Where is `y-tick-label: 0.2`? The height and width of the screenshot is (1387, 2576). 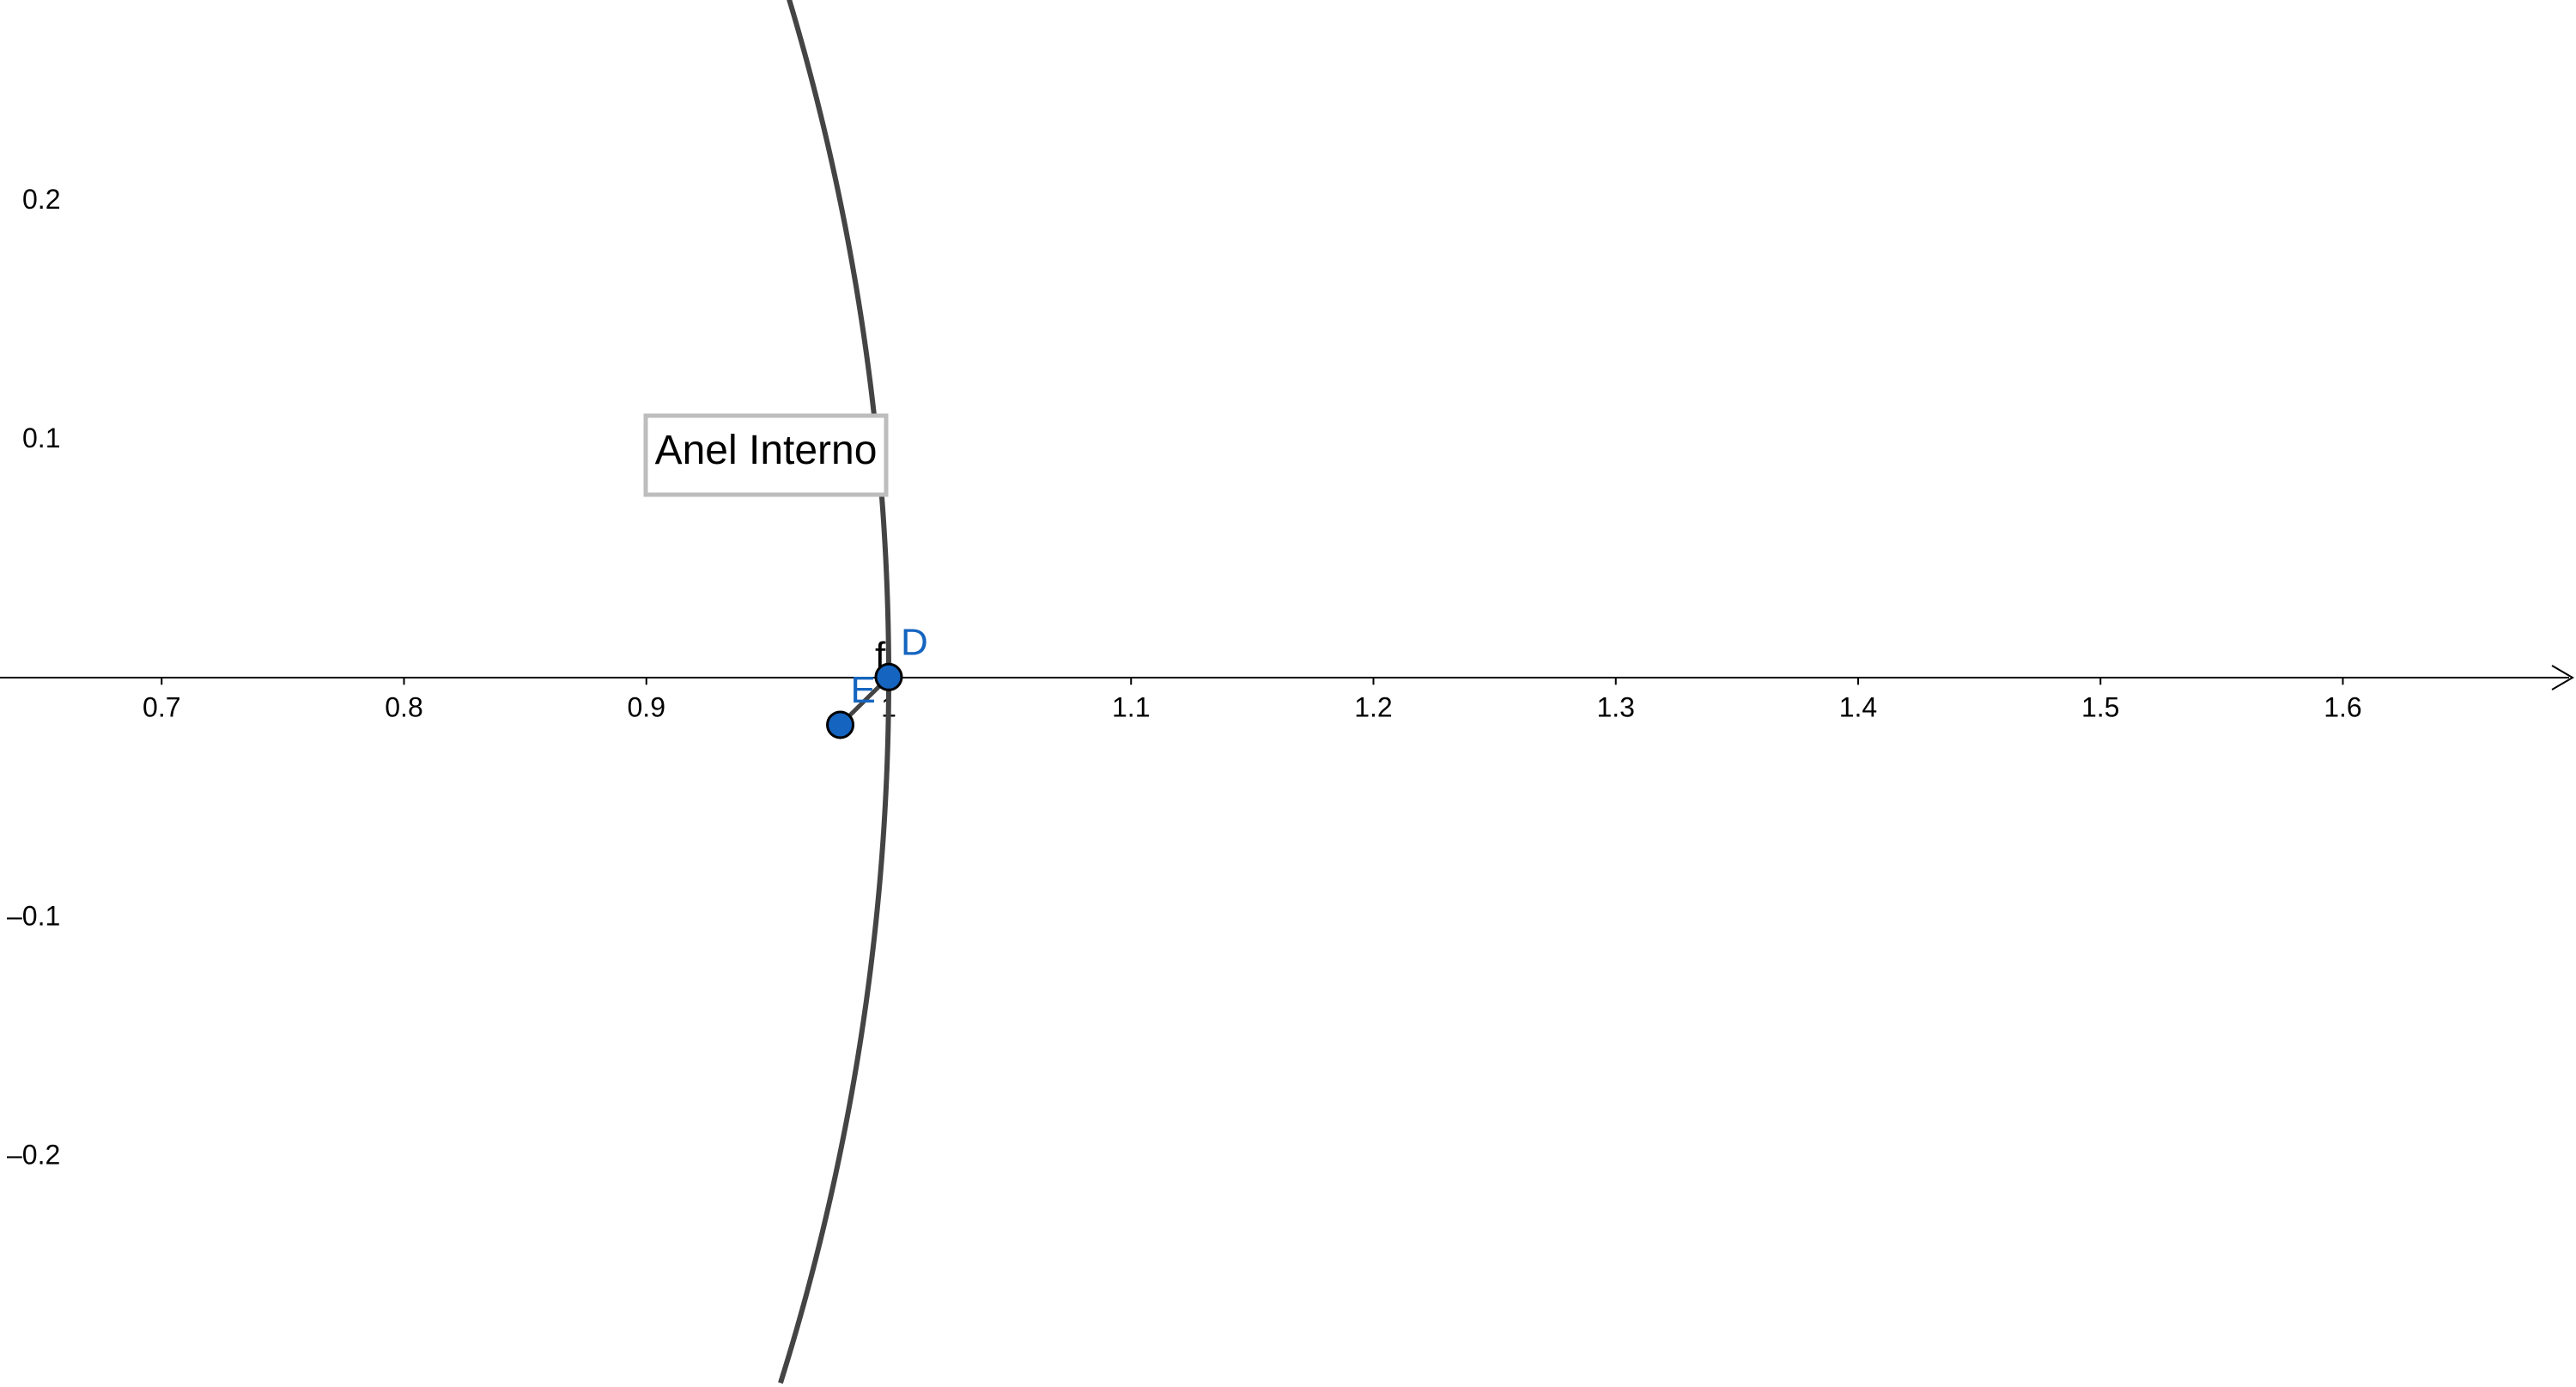
y-tick-label: 0.2 is located at coordinates (41, 199).